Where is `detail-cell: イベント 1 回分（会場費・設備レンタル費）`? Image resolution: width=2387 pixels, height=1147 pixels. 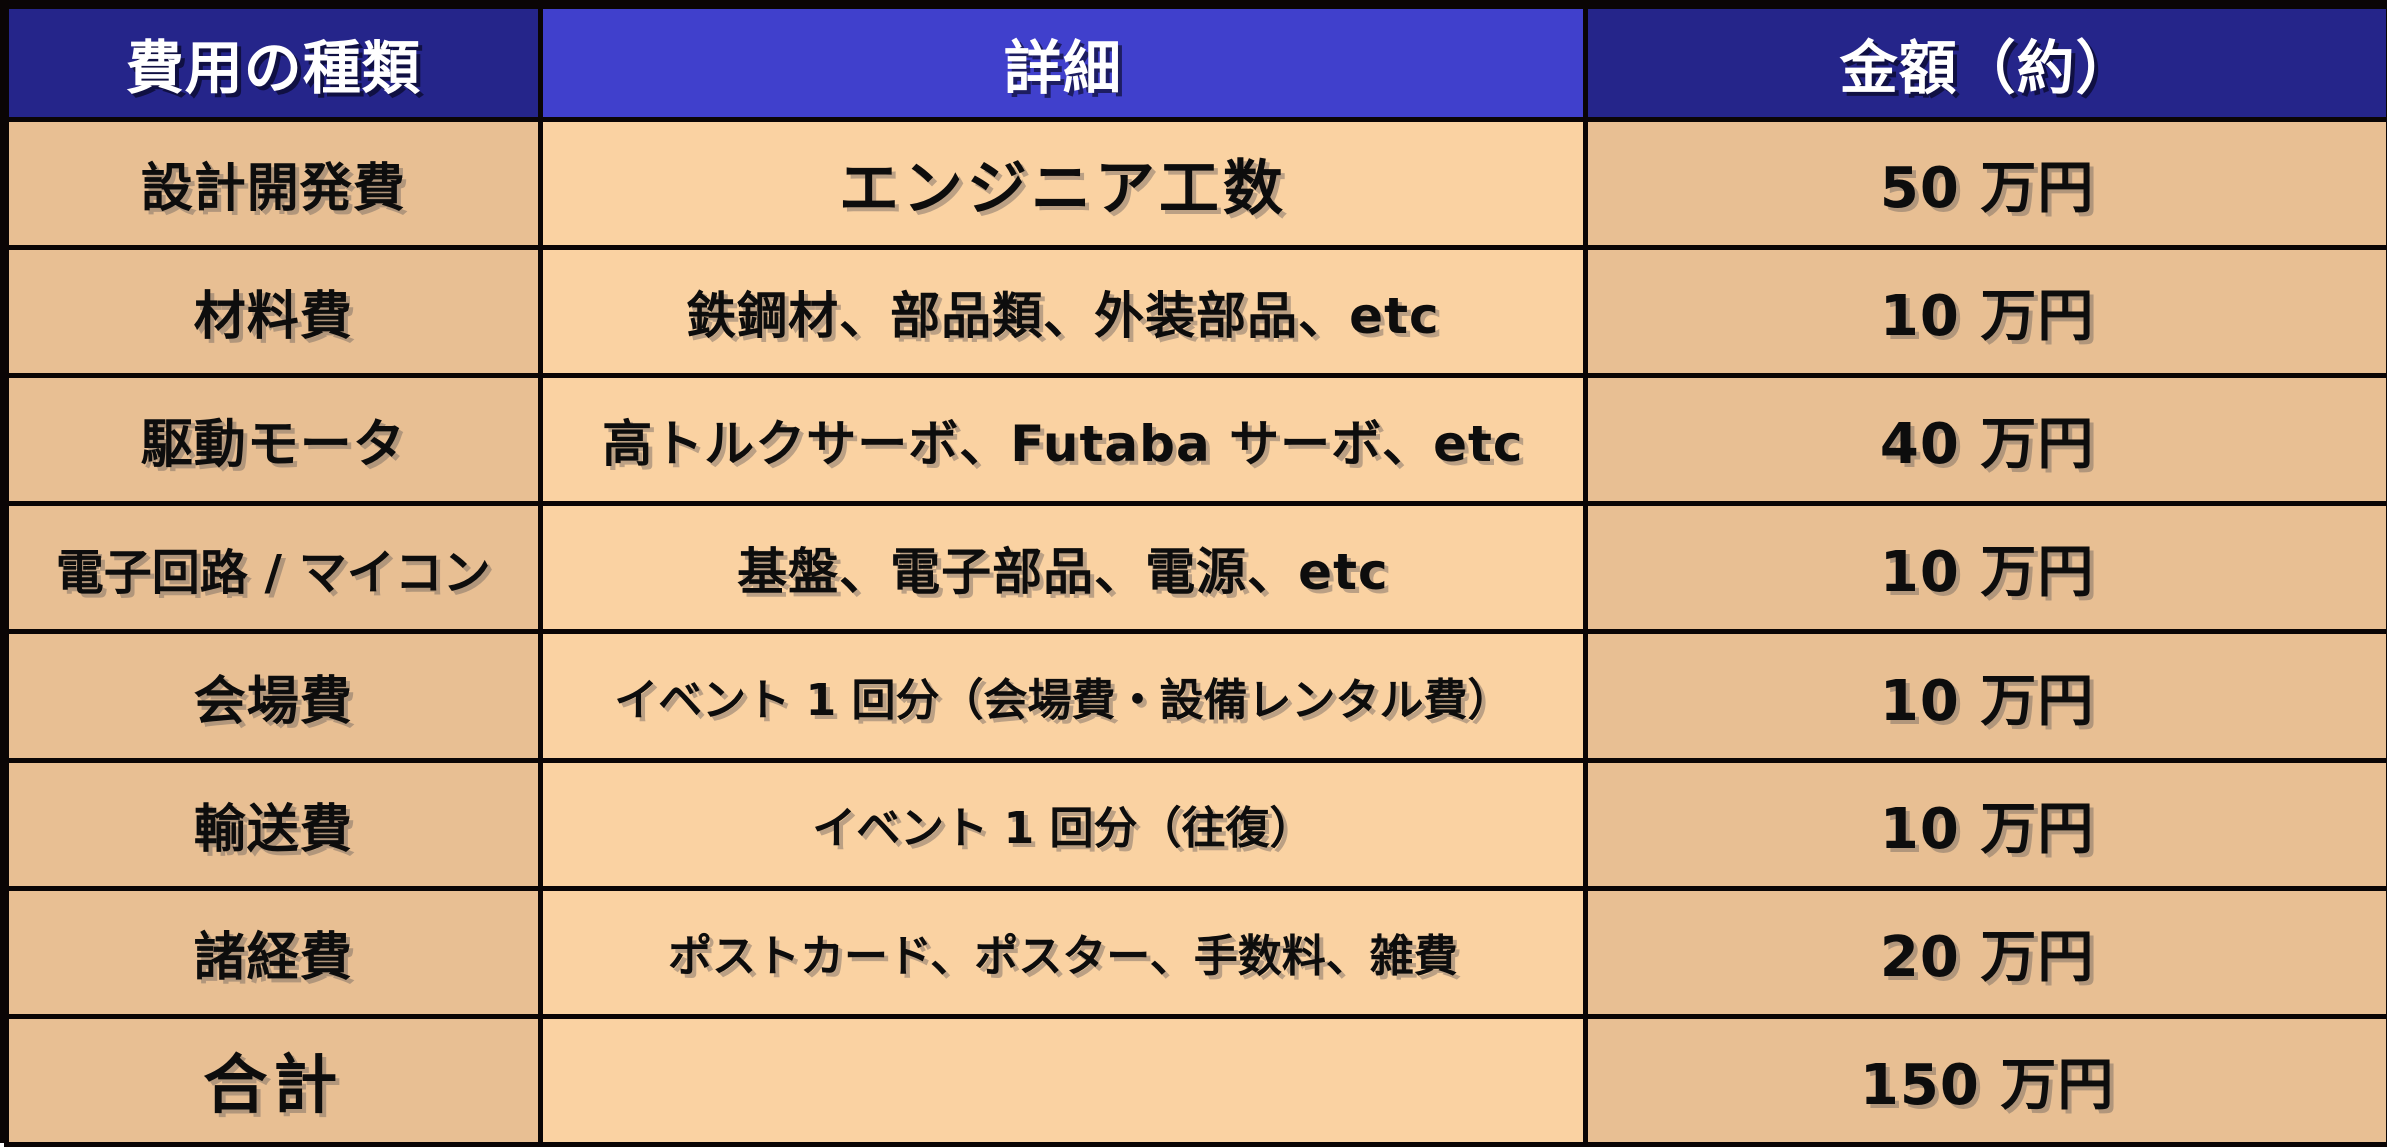
detail-cell: イベント 1 回分（会場費・設備レンタル費） is located at coordinates (1063, 696).